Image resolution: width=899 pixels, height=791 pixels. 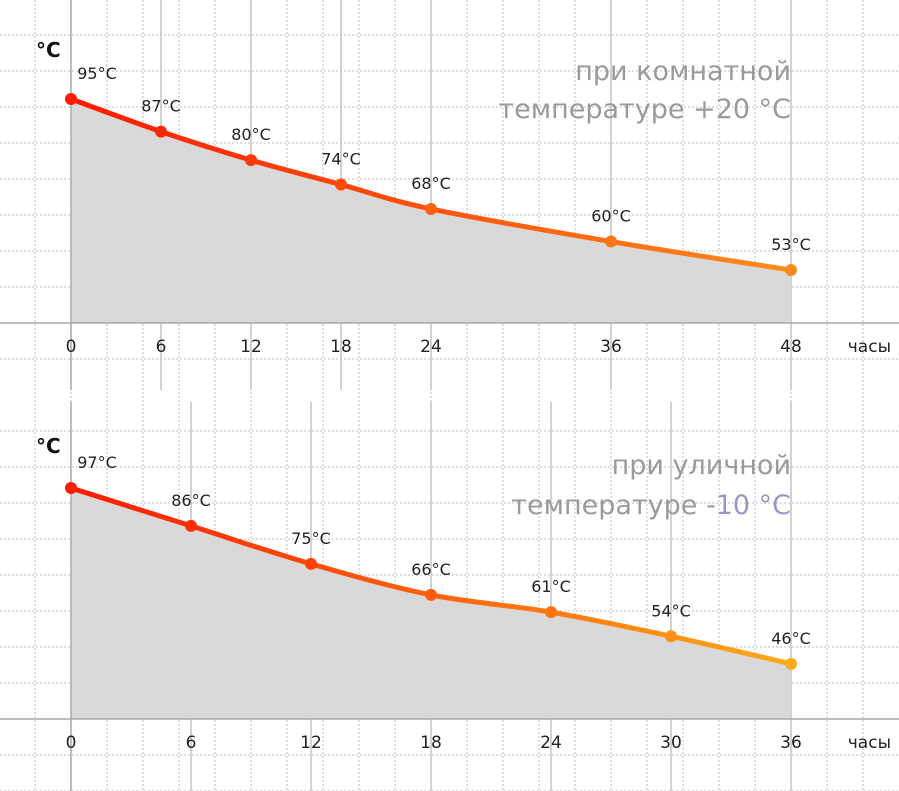 What do you see at coordinates (791, 347) in the screenshot?
I see `x-tick-label: 48` at bounding box center [791, 347].